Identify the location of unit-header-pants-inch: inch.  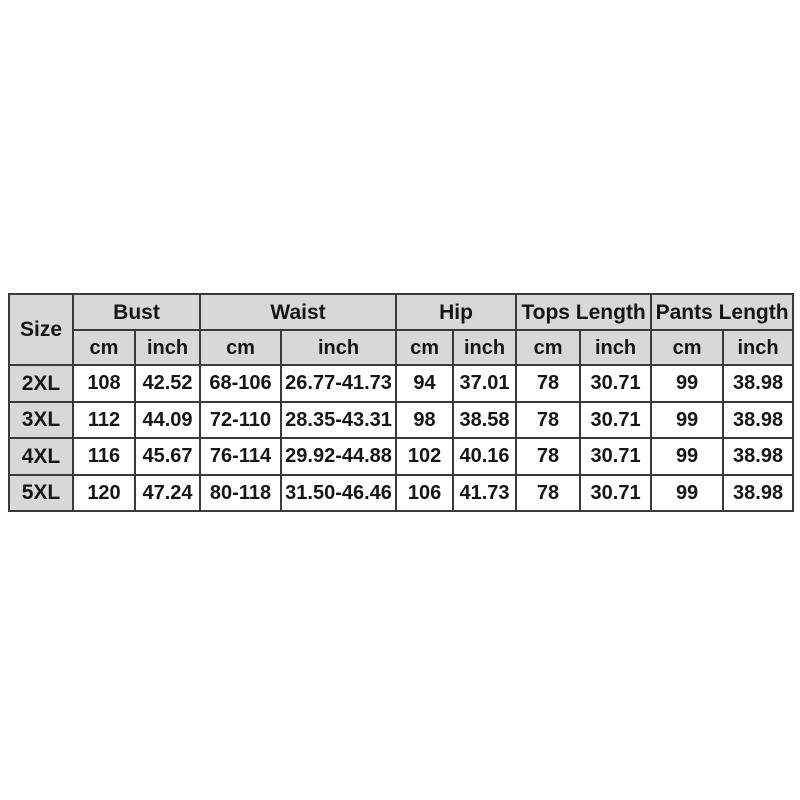
(758, 347).